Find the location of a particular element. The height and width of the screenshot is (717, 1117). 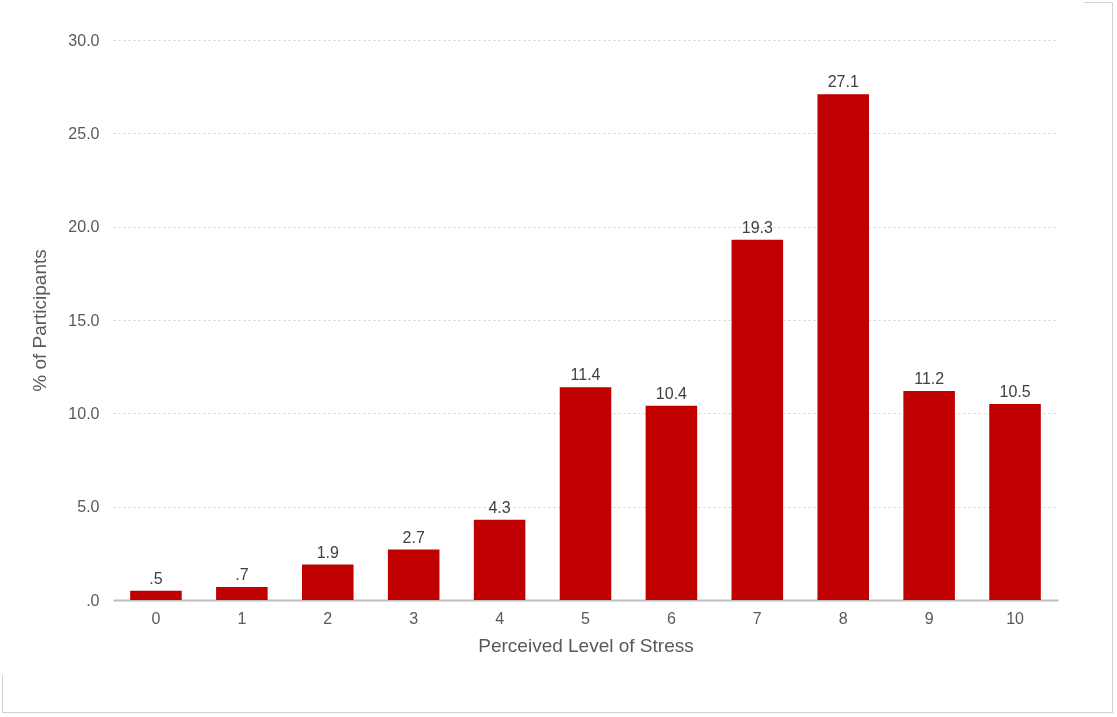

data-label: 1.9 is located at coordinates (327, 552).